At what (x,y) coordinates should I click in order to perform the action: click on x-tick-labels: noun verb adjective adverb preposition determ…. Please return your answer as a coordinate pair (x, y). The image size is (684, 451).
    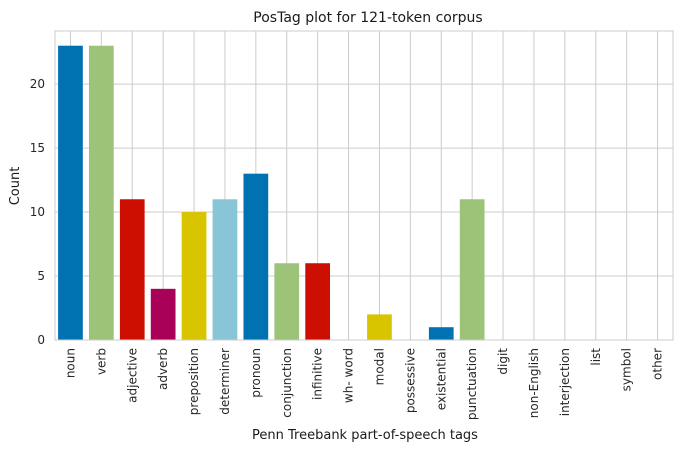
    Looking at the image, I should click on (363, 384).